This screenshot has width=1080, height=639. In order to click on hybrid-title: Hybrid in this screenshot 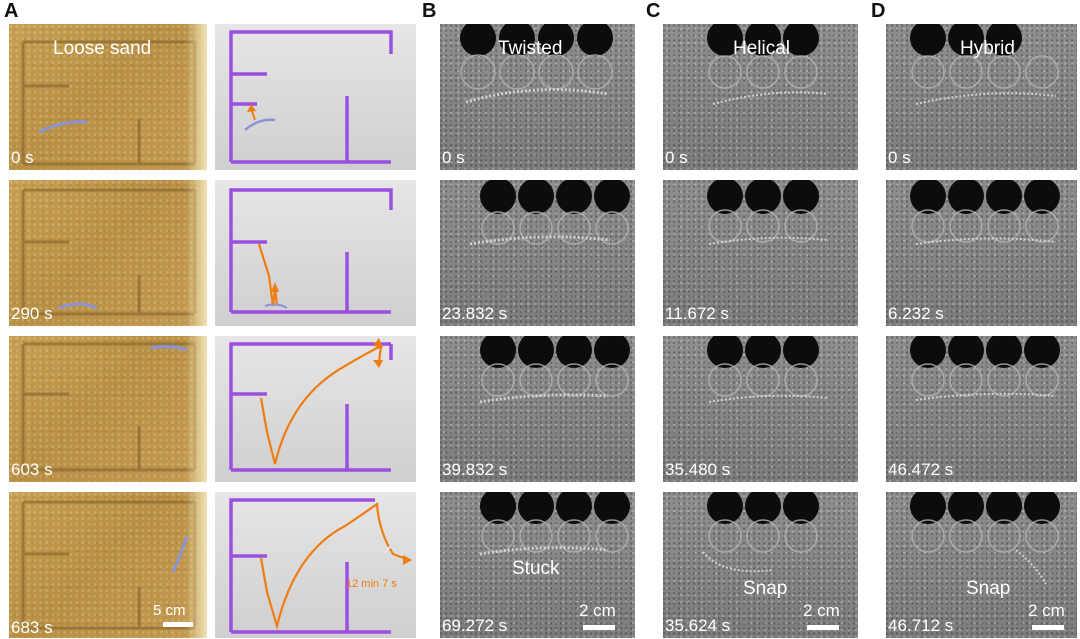, I will do `click(987, 48)`.